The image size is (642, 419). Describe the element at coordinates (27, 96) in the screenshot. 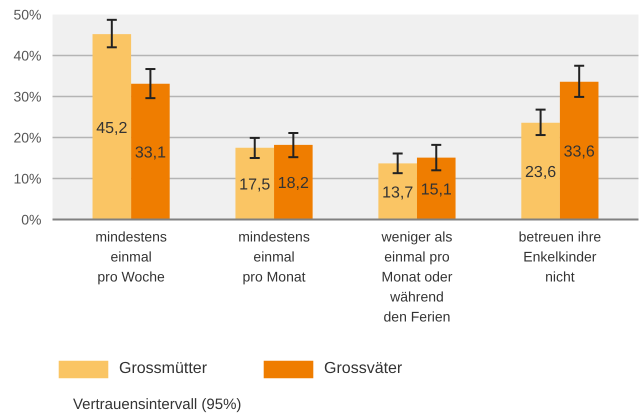

I see `y-tick-label: 30%` at that location.